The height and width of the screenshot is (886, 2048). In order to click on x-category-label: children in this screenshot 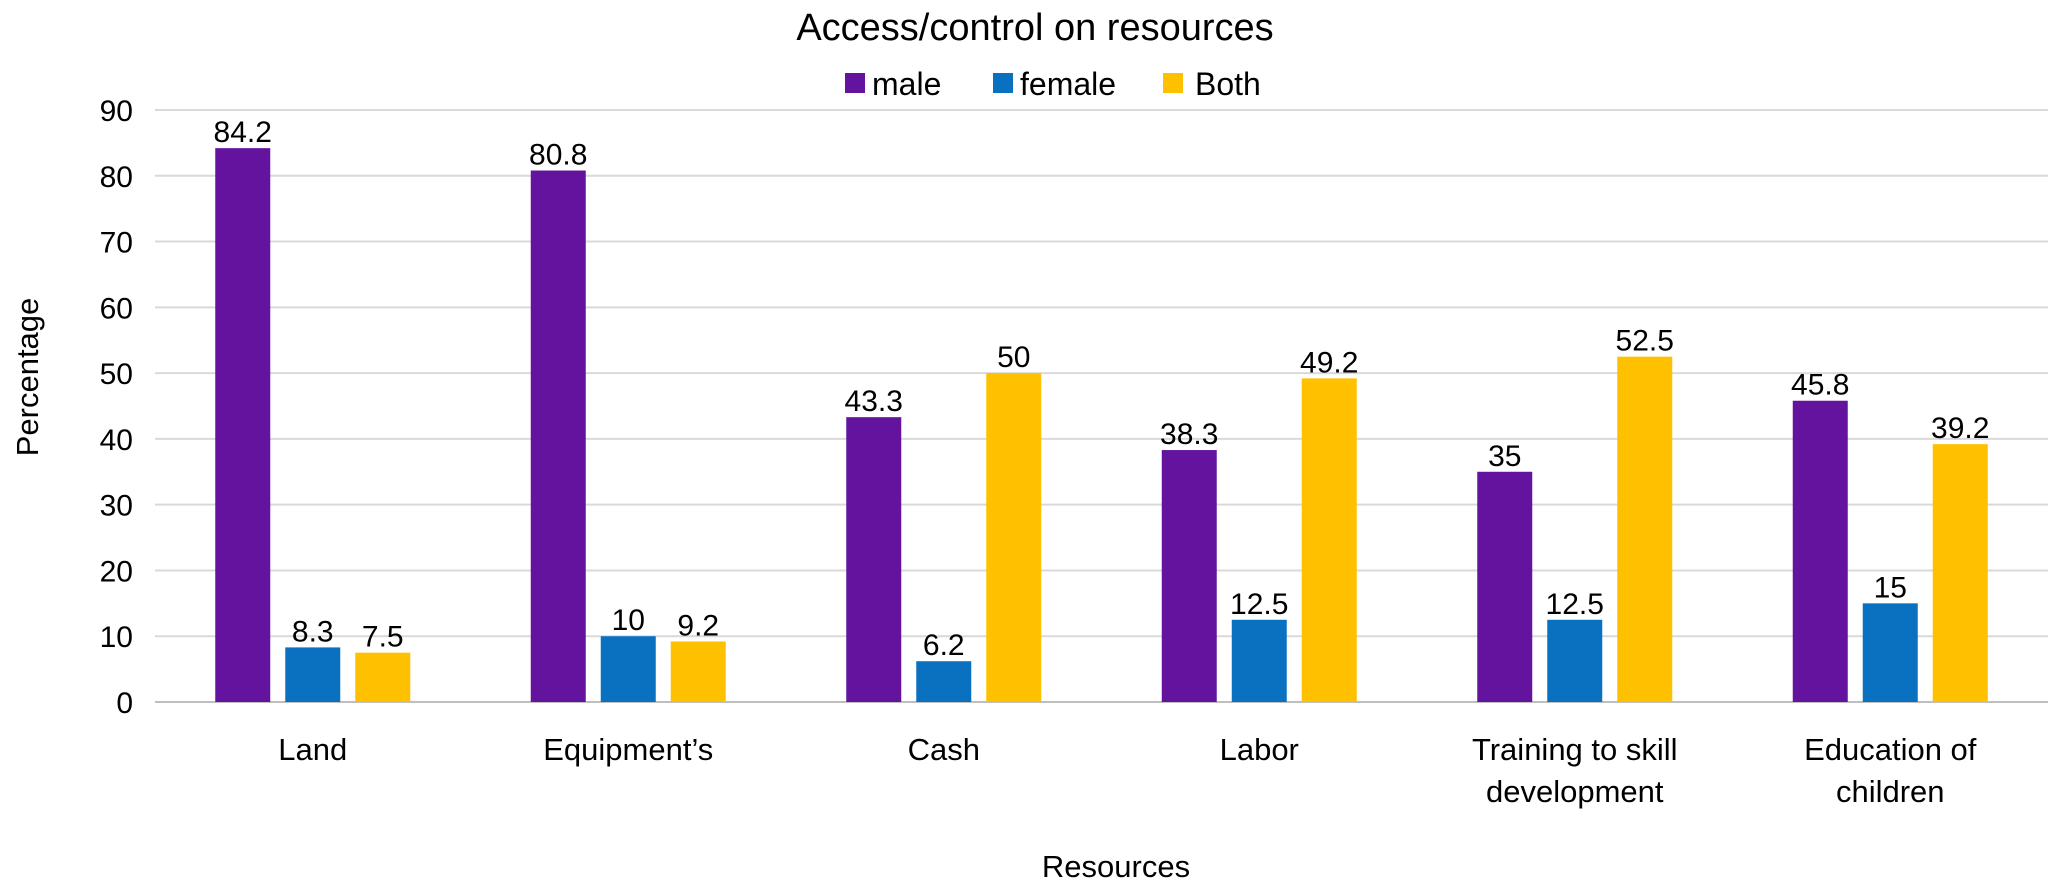, I will do `click(1890, 791)`.